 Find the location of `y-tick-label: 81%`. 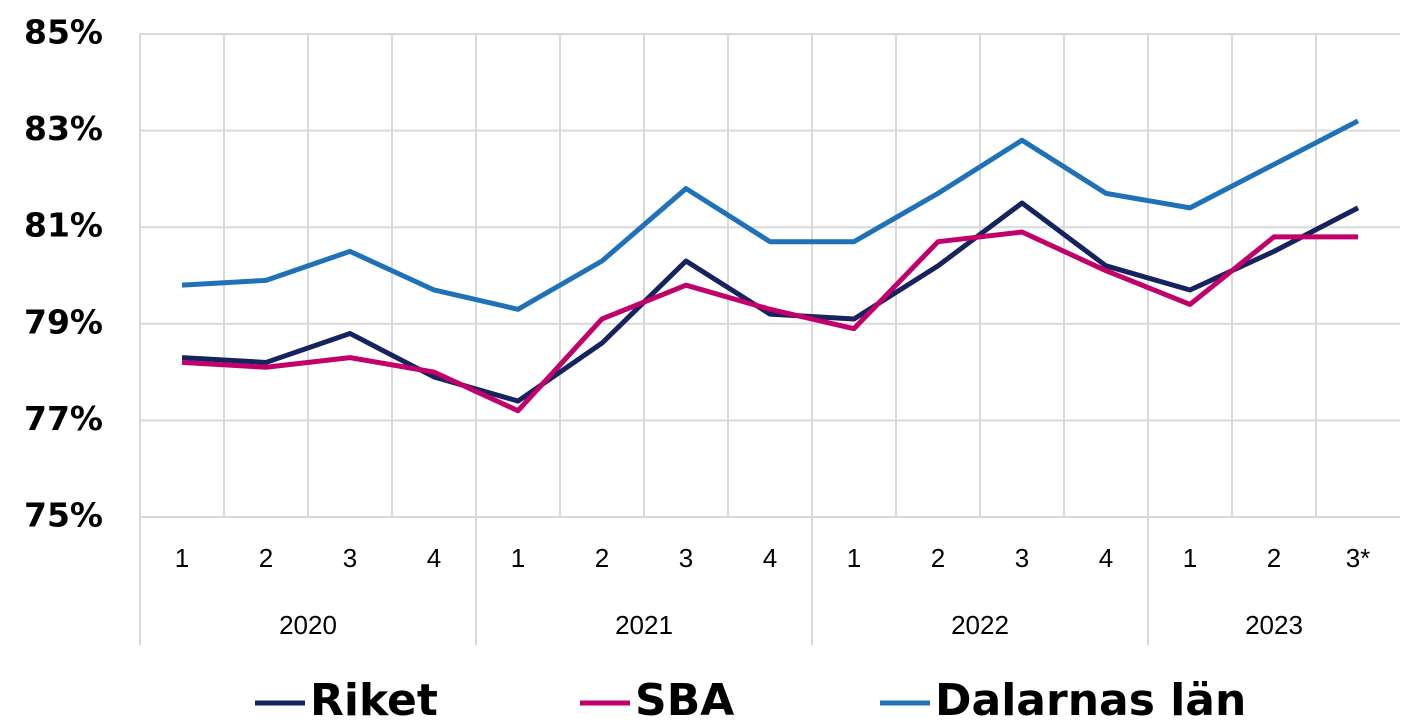

y-tick-label: 81% is located at coordinates (63, 225).